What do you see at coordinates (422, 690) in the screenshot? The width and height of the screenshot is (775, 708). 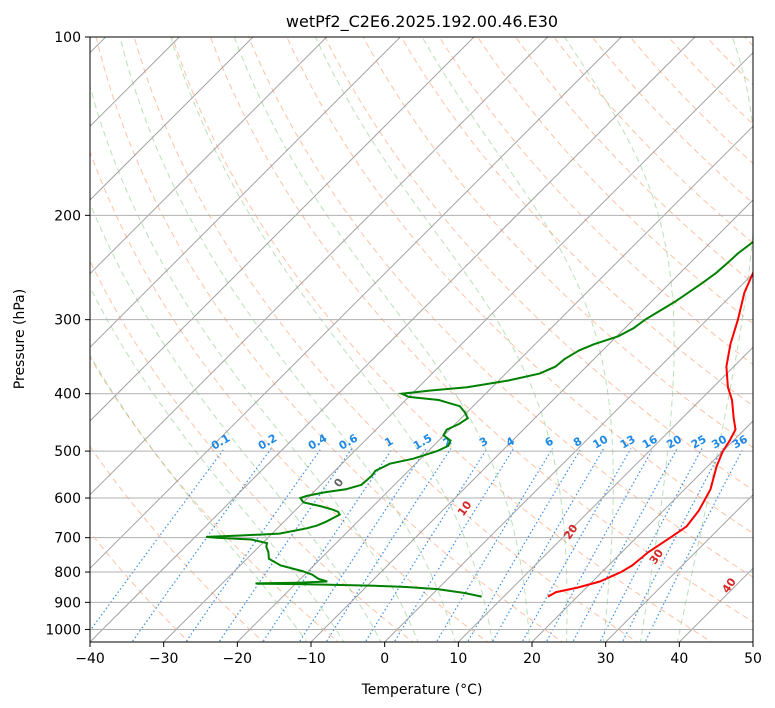 I see `x-axis-label: Temperature (°C)` at bounding box center [422, 690].